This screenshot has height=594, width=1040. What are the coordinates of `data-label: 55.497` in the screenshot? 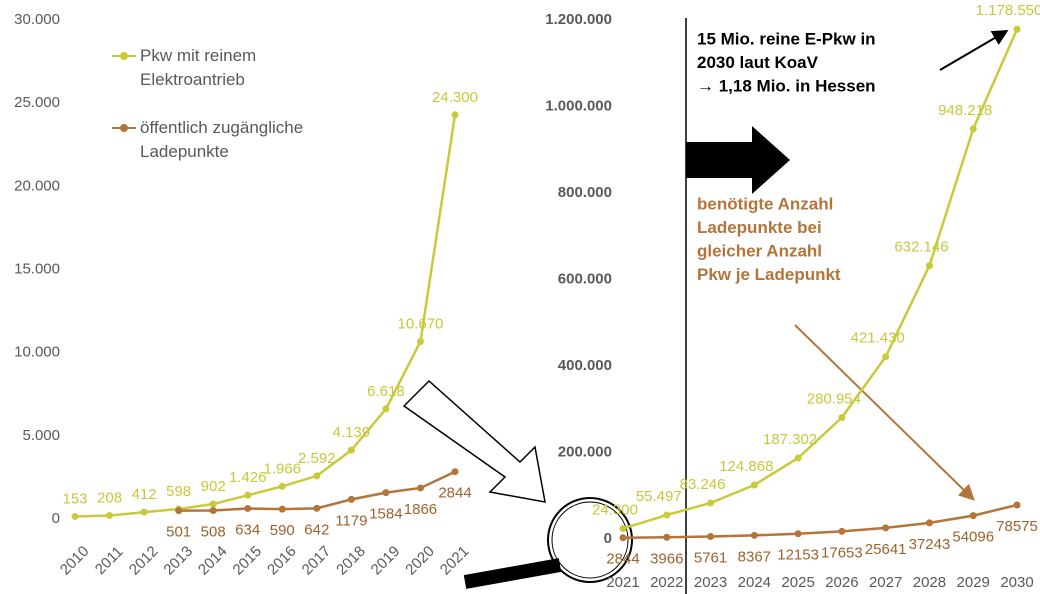 It's located at (659, 496).